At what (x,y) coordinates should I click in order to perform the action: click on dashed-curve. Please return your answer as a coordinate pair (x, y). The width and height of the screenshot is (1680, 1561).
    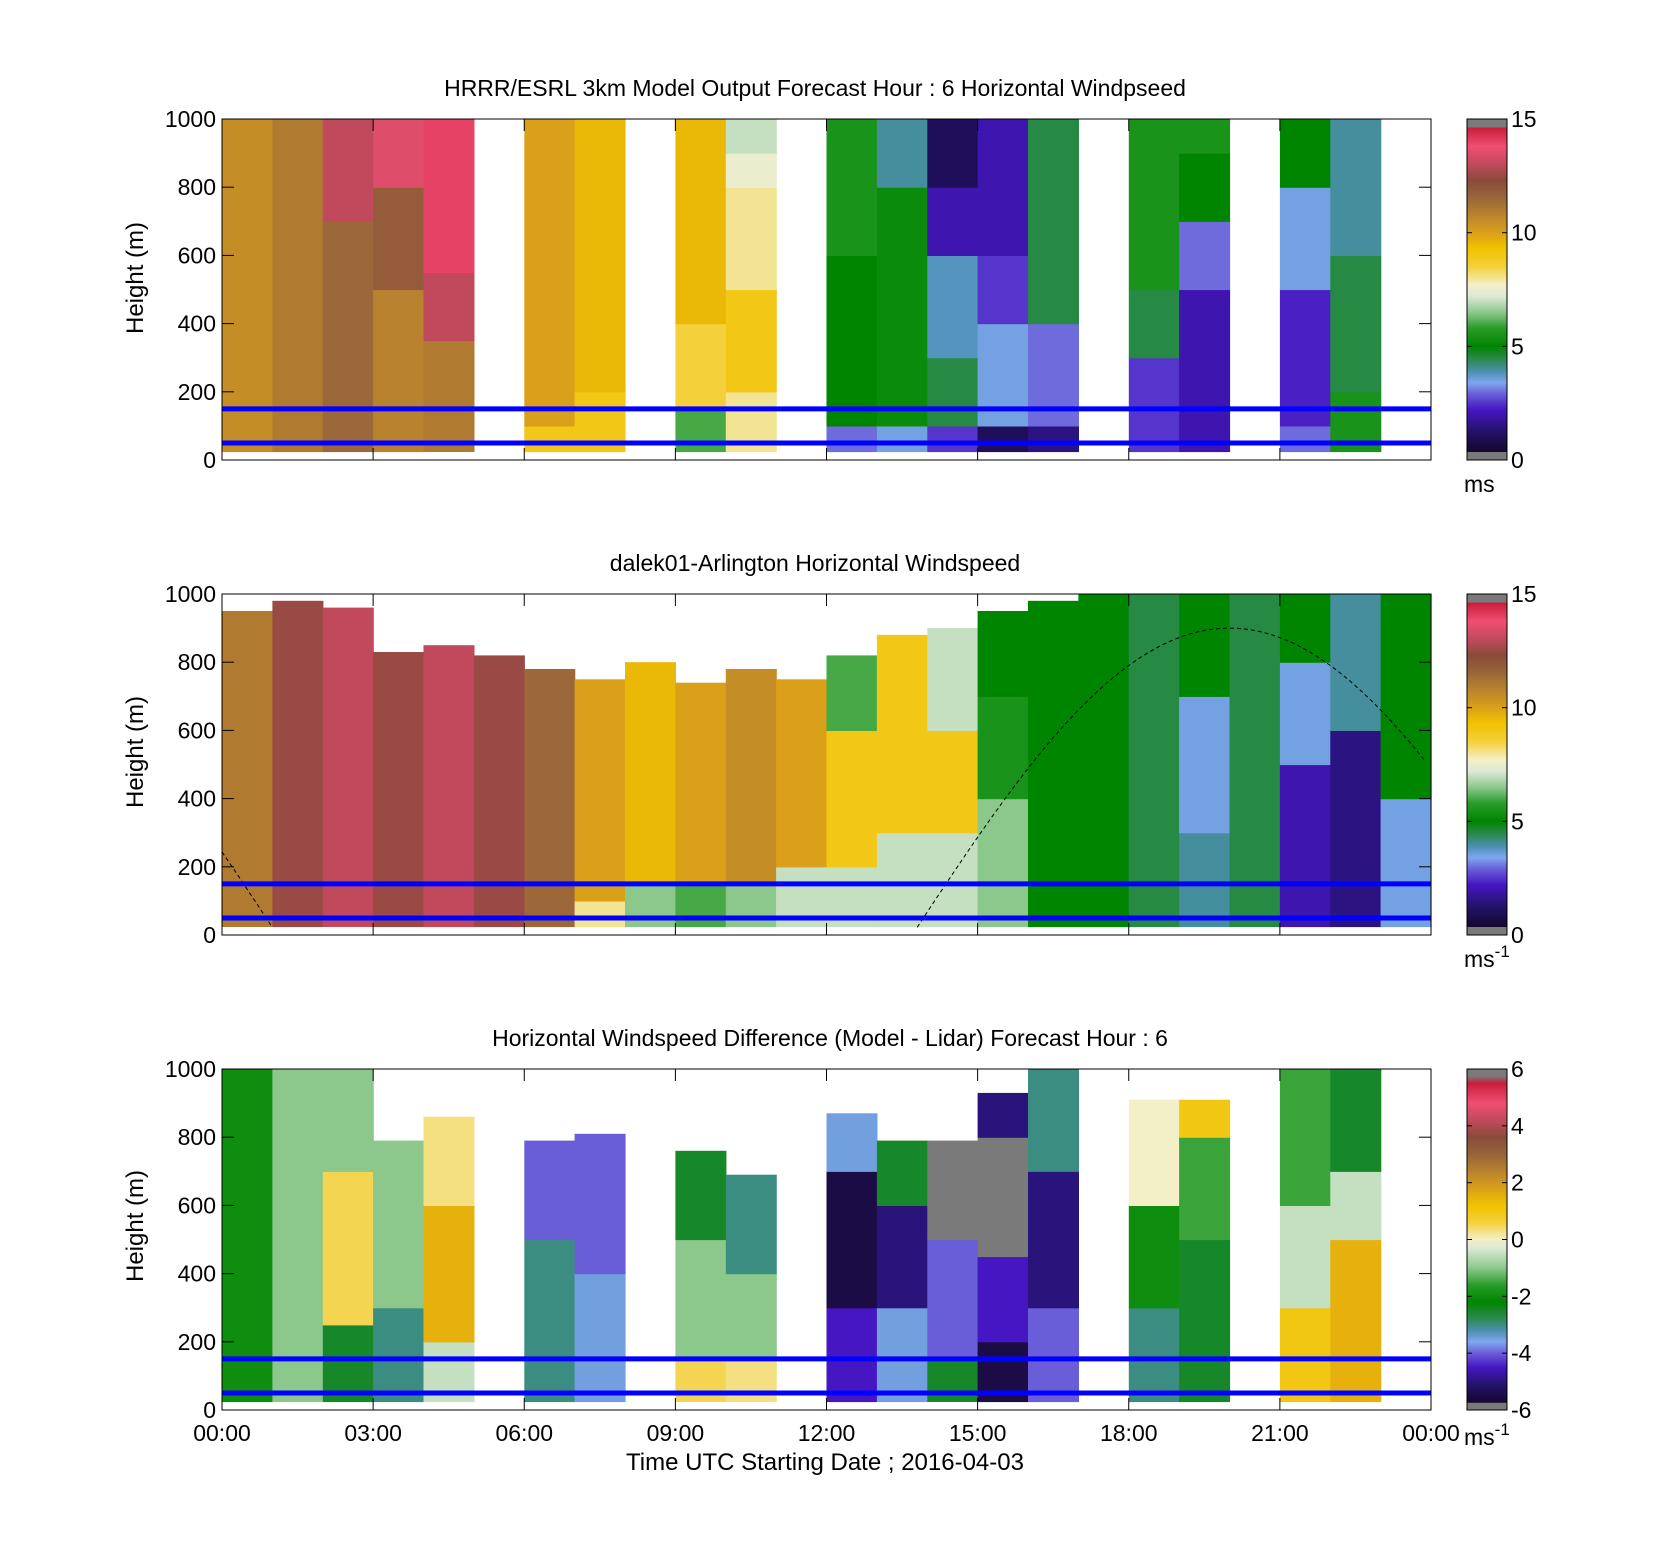
    Looking at the image, I should click on (824, 777).